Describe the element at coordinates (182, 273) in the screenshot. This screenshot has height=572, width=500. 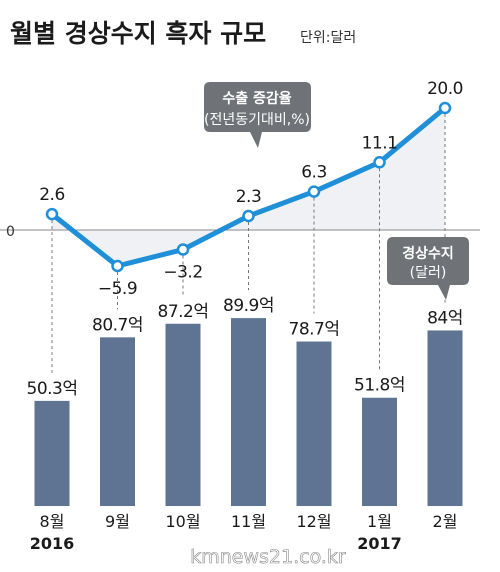
I see `line-value-label: −3.2` at that location.